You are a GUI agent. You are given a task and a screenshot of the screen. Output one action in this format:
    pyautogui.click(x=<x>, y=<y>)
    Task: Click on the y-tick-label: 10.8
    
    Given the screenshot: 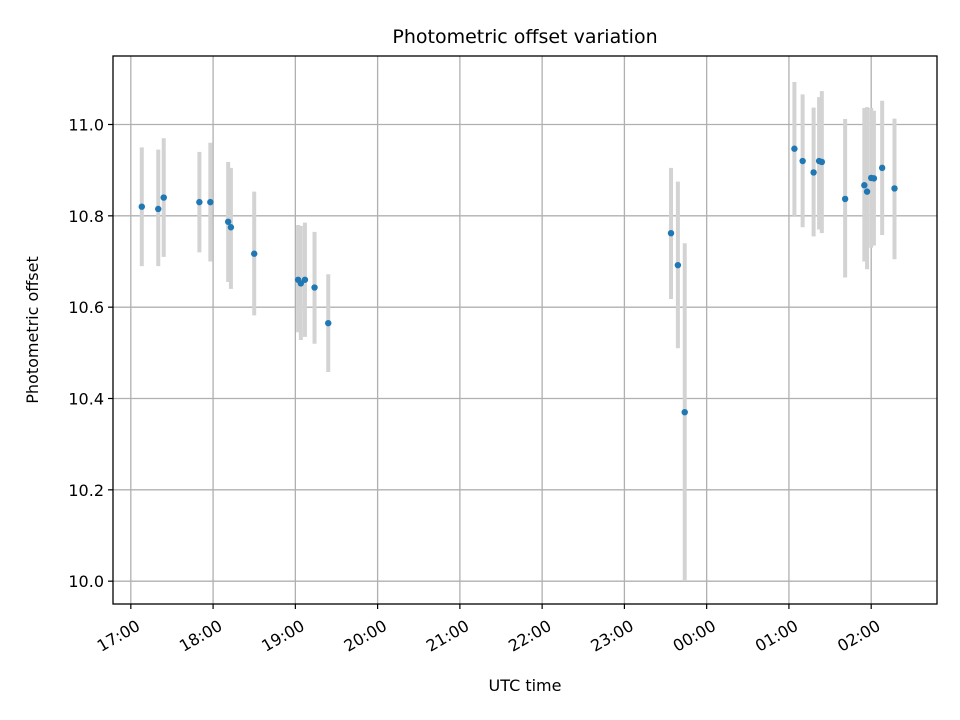 What is the action you would take?
    pyautogui.click(x=86, y=216)
    